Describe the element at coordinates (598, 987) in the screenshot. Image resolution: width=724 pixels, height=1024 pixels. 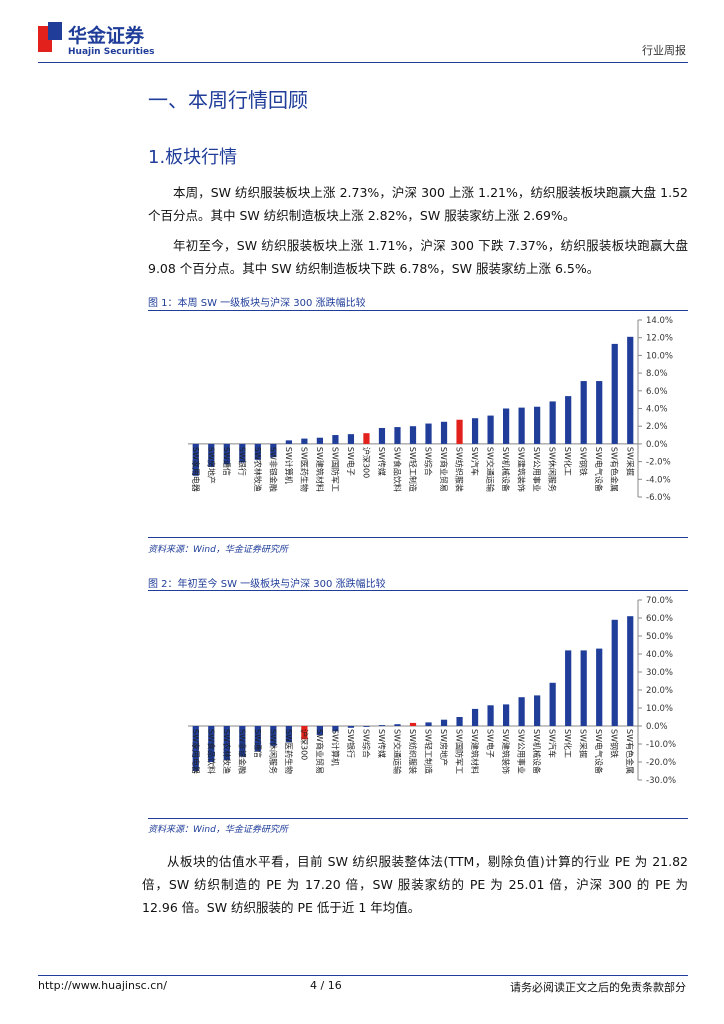
I see `footer-disclaimer: 请务必阅读正文之后的免责条款部分` at that location.